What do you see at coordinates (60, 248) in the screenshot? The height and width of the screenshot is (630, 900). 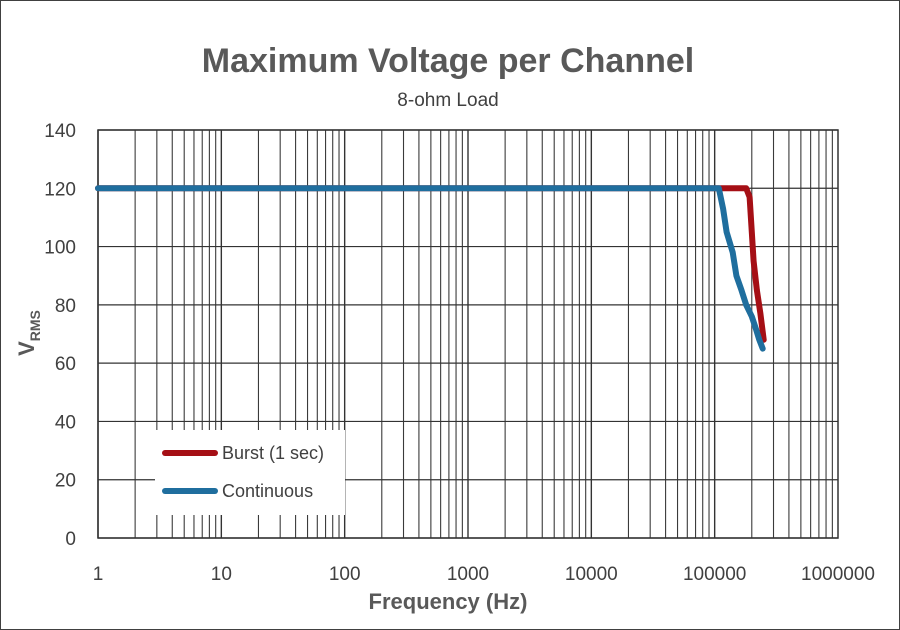 I see `y-tick-label: 100` at bounding box center [60, 248].